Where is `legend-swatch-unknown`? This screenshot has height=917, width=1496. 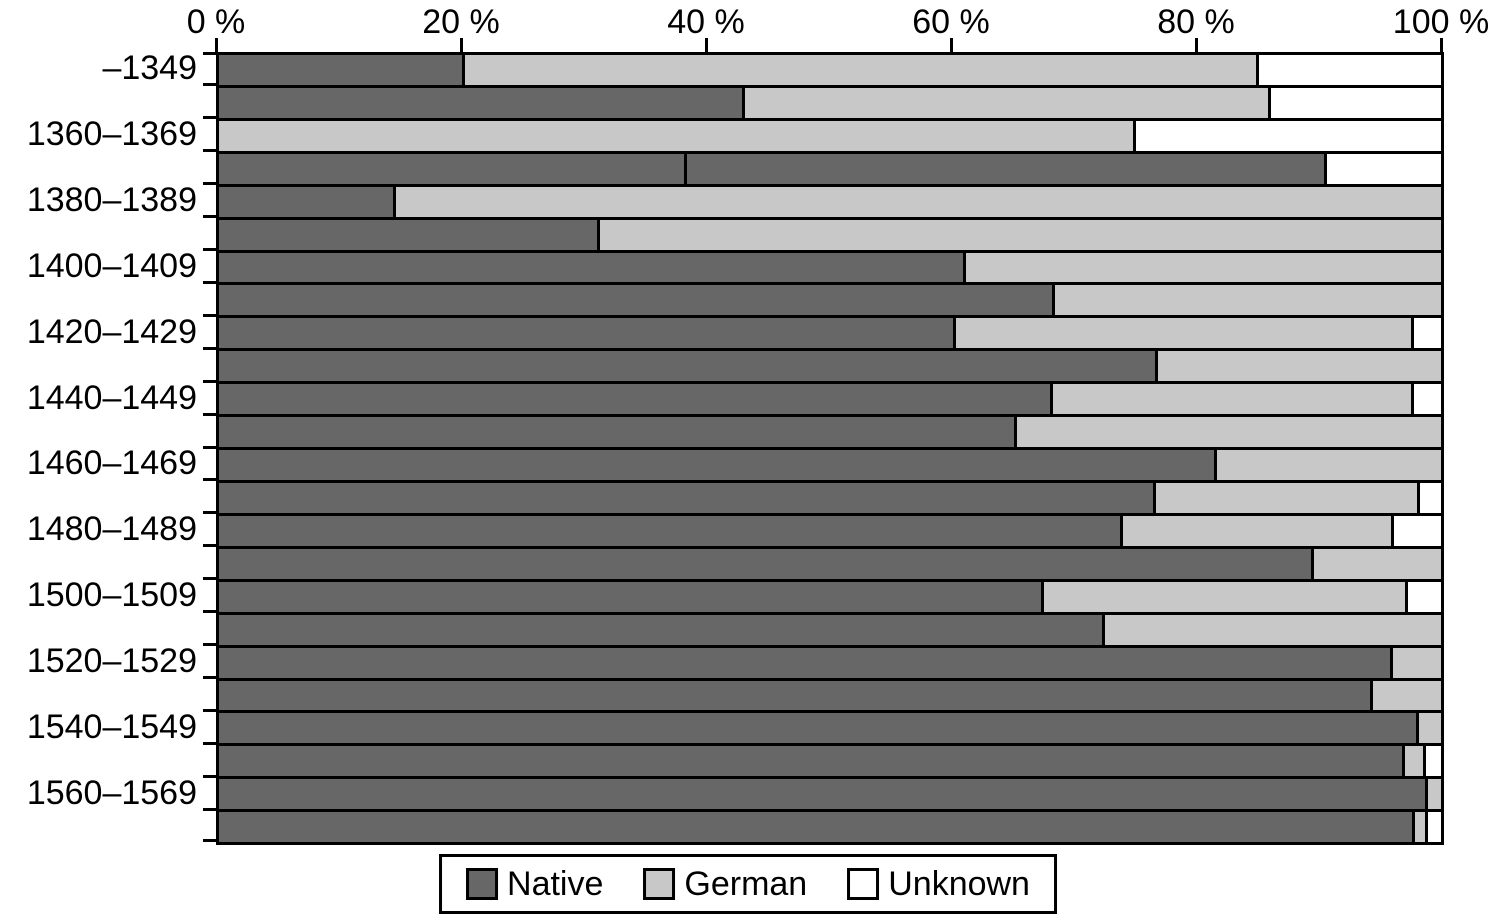
legend-swatch-unknown is located at coordinates (863, 884).